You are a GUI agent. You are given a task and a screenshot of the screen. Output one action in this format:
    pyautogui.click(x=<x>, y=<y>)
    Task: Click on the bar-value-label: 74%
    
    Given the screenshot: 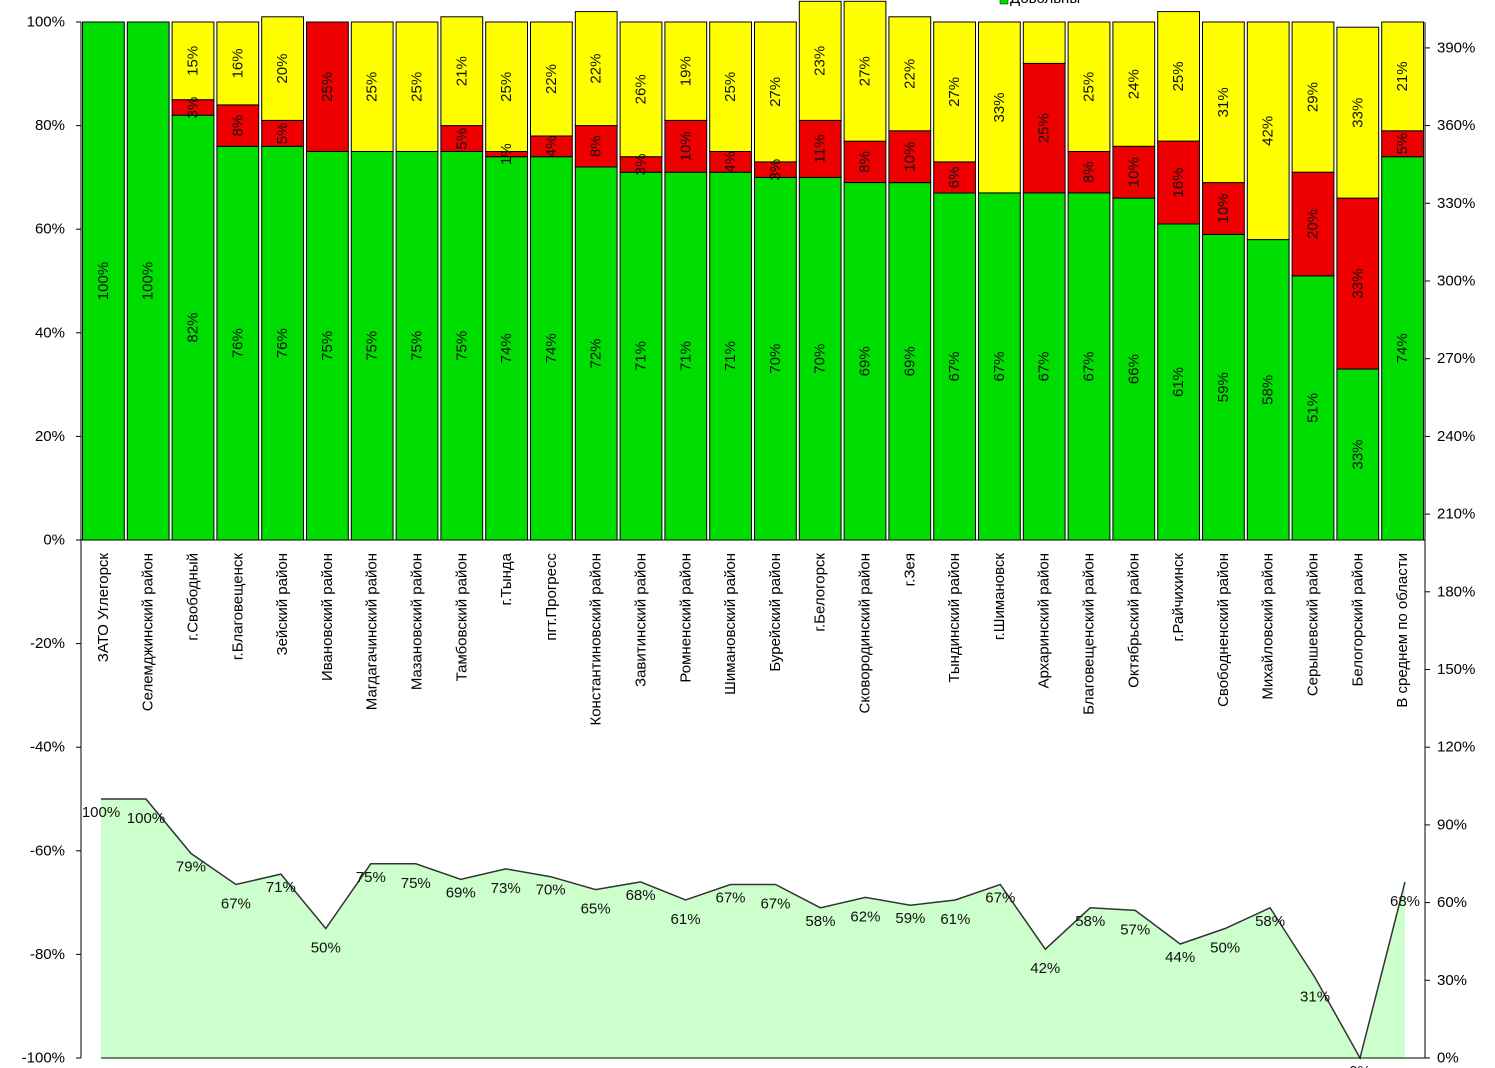 What is the action you would take?
    pyautogui.click(x=551, y=348)
    